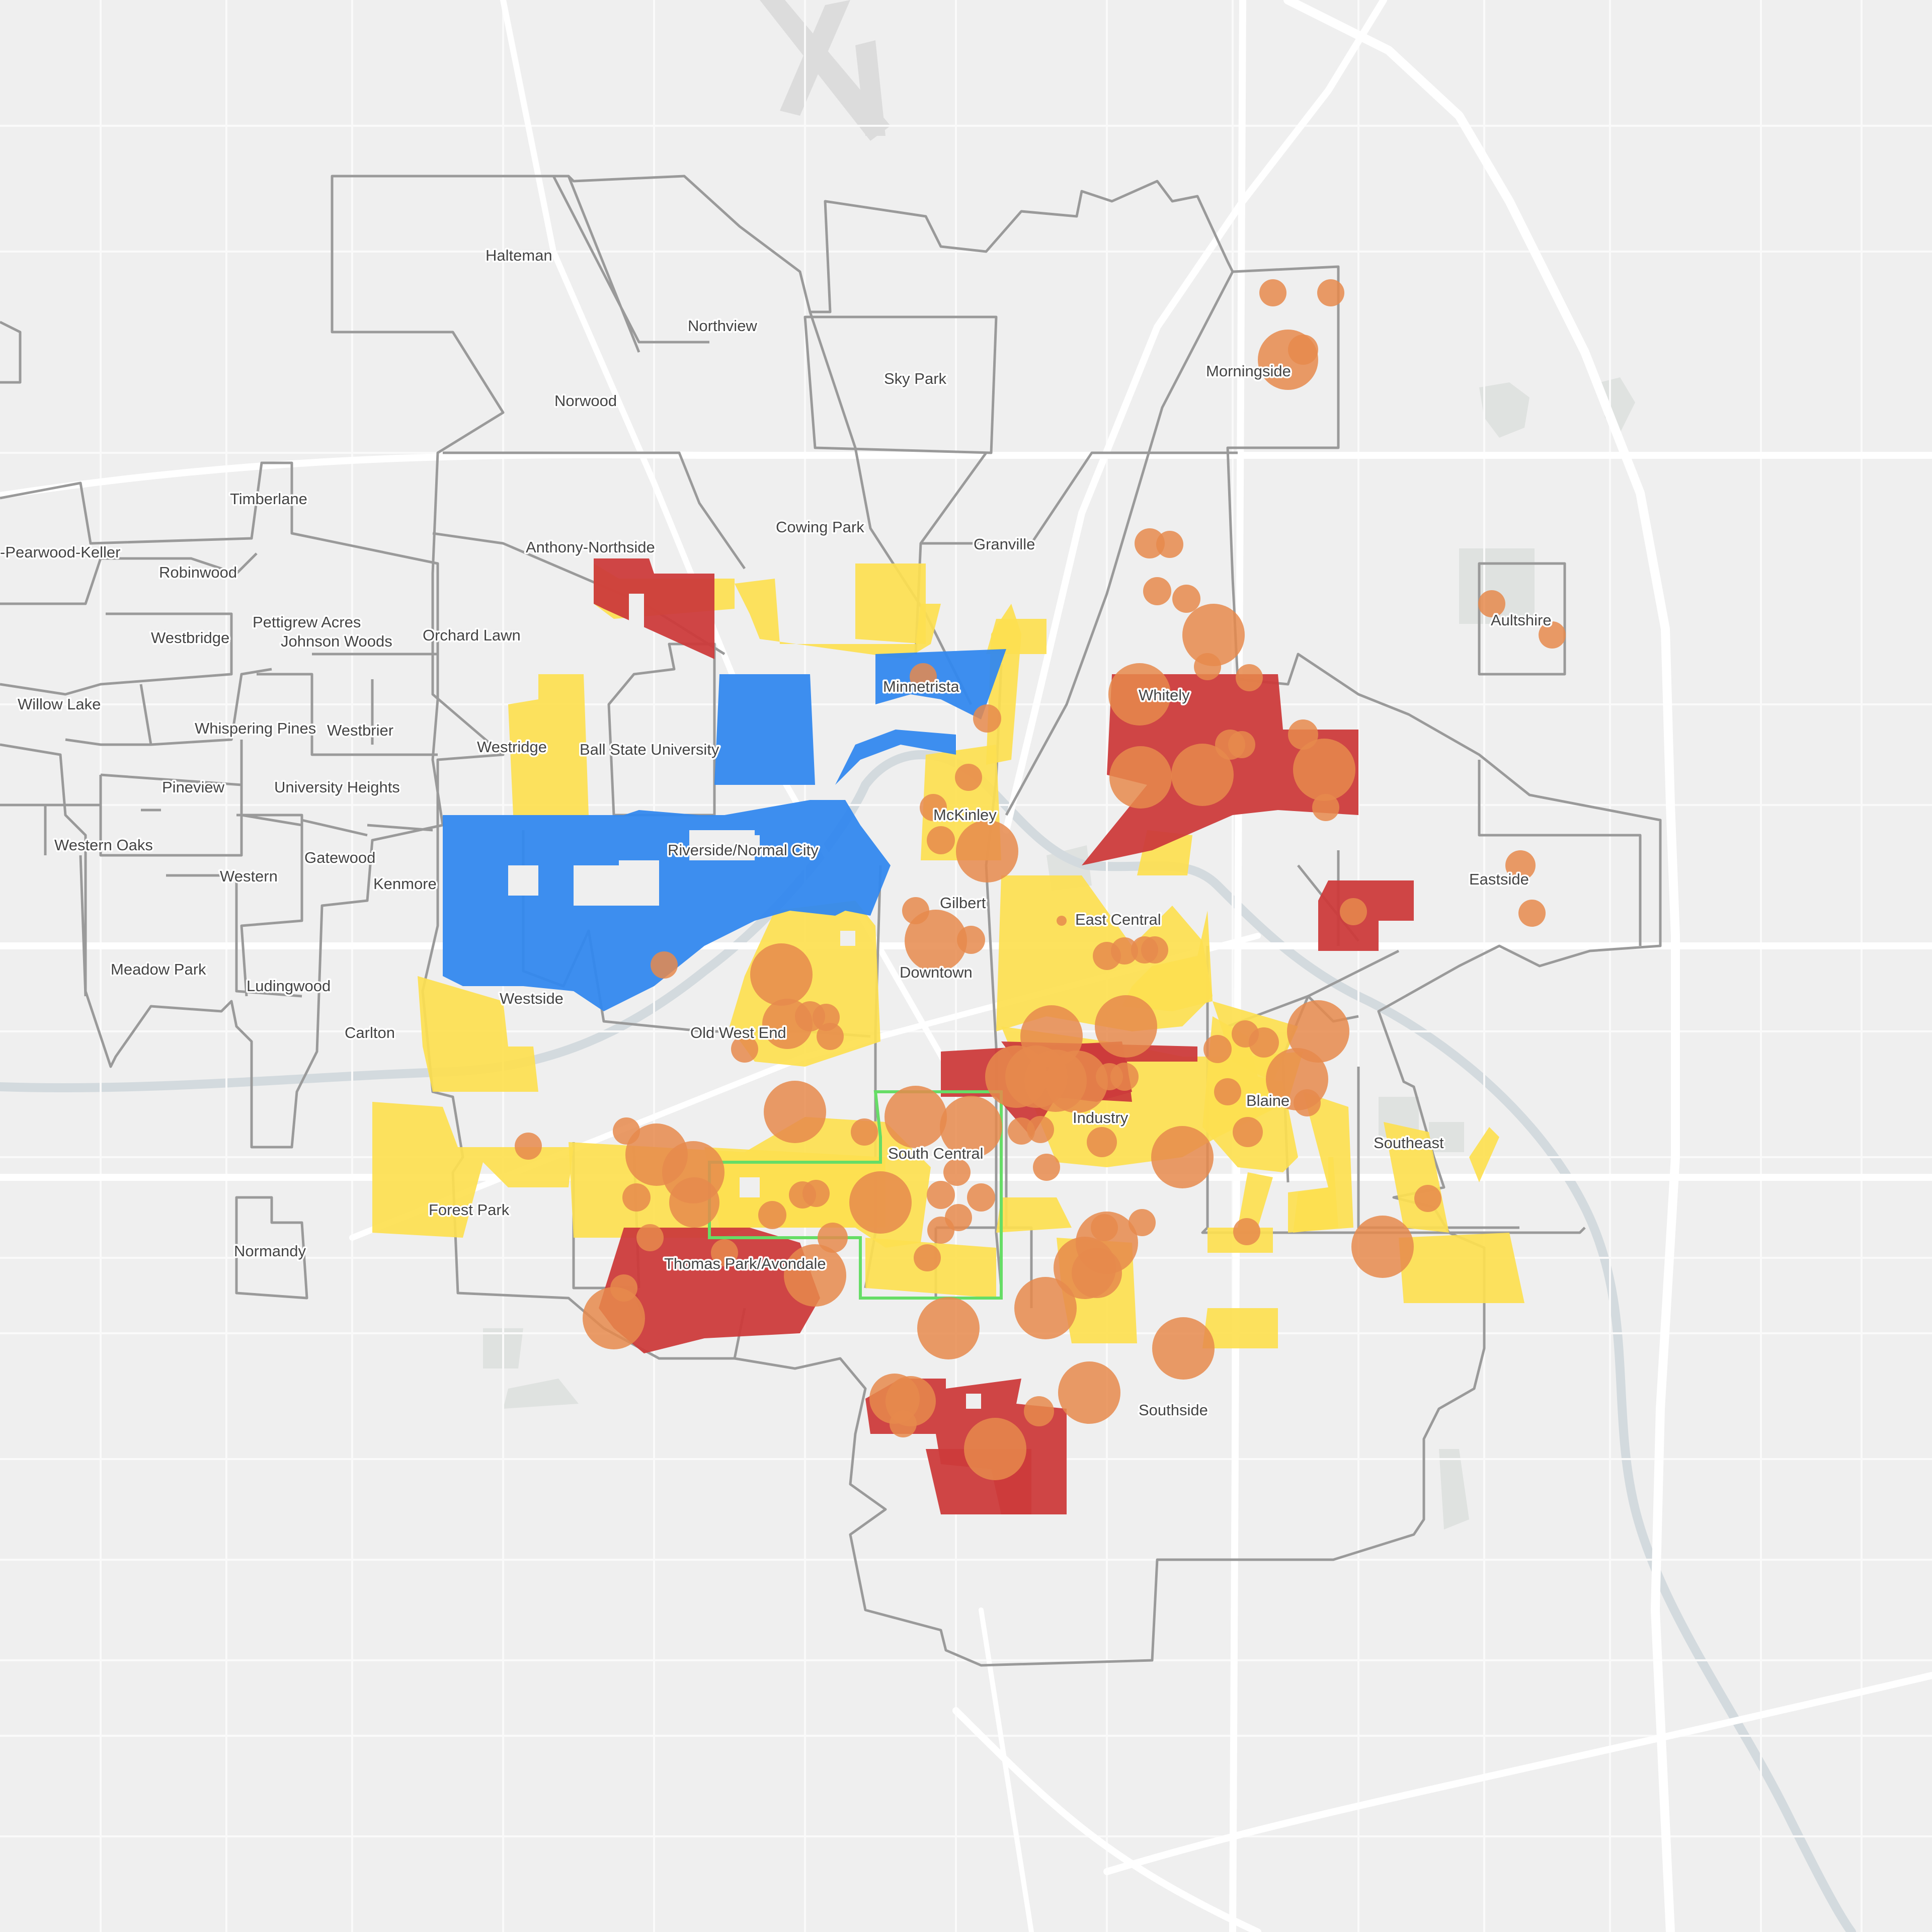 The height and width of the screenshot is (1932, 1932). What do you see at coordinates (1173, 1410) in the screenshot?
I see `label-southside: Southside` at bounding box center [1173, 1410].